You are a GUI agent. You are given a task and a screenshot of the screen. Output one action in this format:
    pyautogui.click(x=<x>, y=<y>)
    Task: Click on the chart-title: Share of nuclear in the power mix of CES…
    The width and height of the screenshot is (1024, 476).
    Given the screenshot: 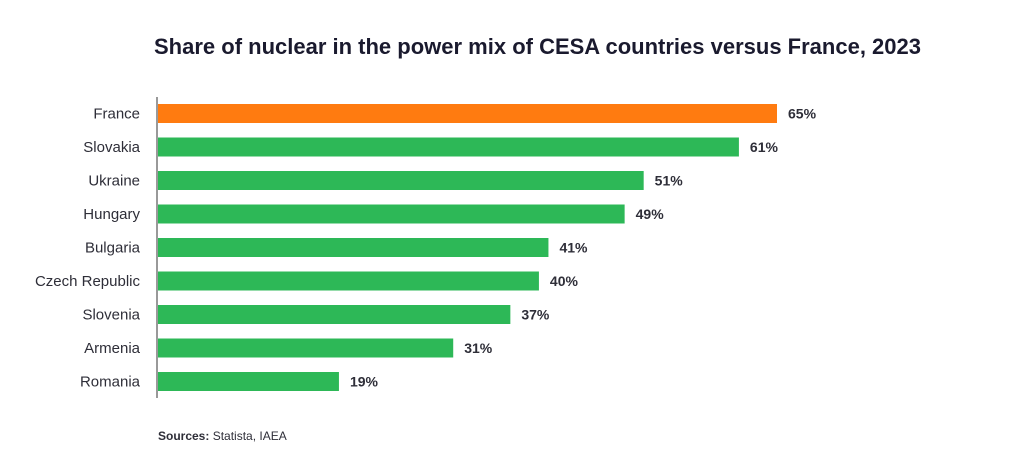 What is the action you would take?
    pyautogui.click(x=537, y=46)
    